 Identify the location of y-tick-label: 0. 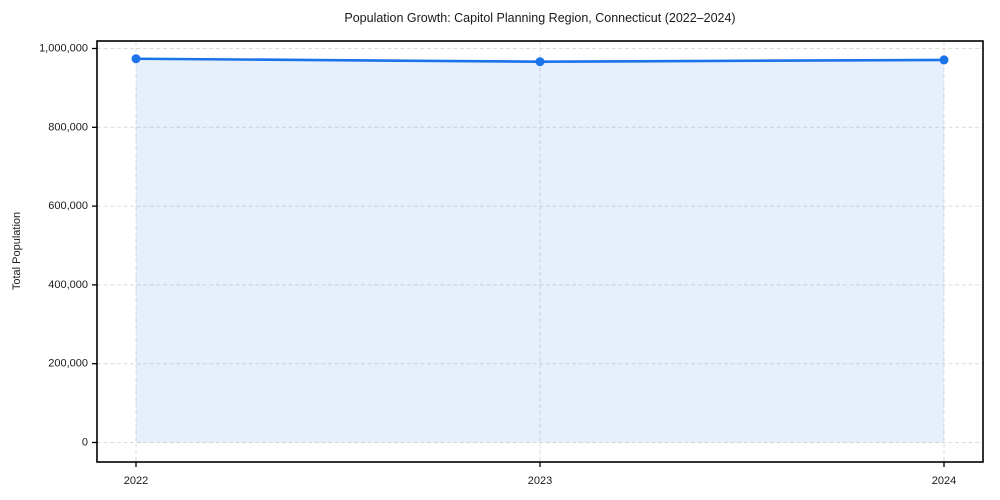
(85, 443).